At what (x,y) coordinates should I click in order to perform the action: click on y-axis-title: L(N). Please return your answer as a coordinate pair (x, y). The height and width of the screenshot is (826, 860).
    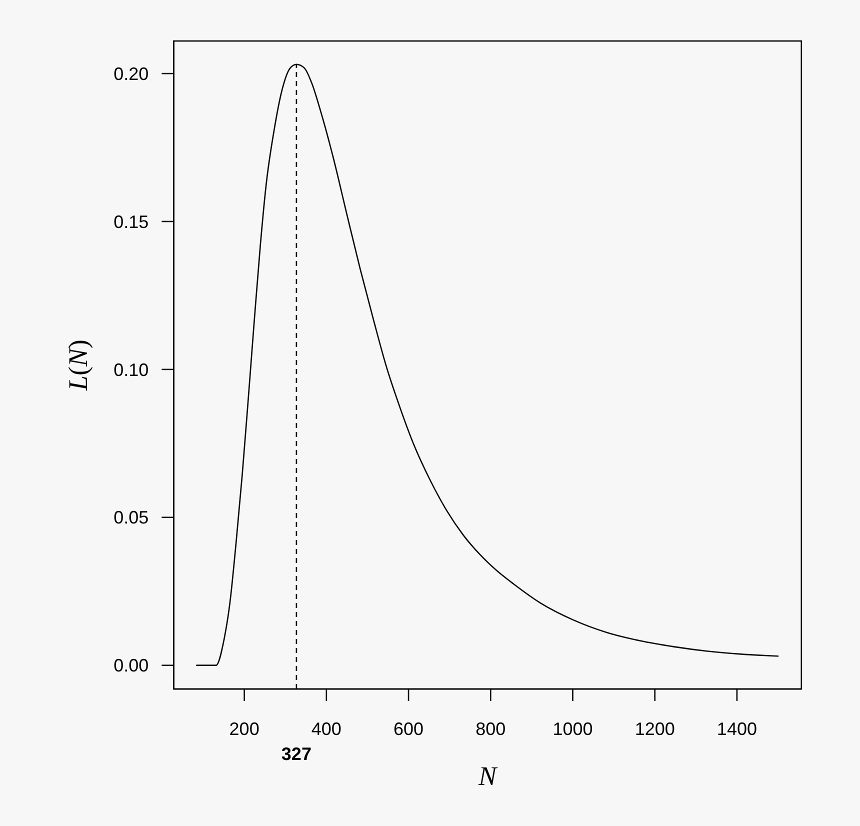
    Looking at the image, I should click on (78, 365).